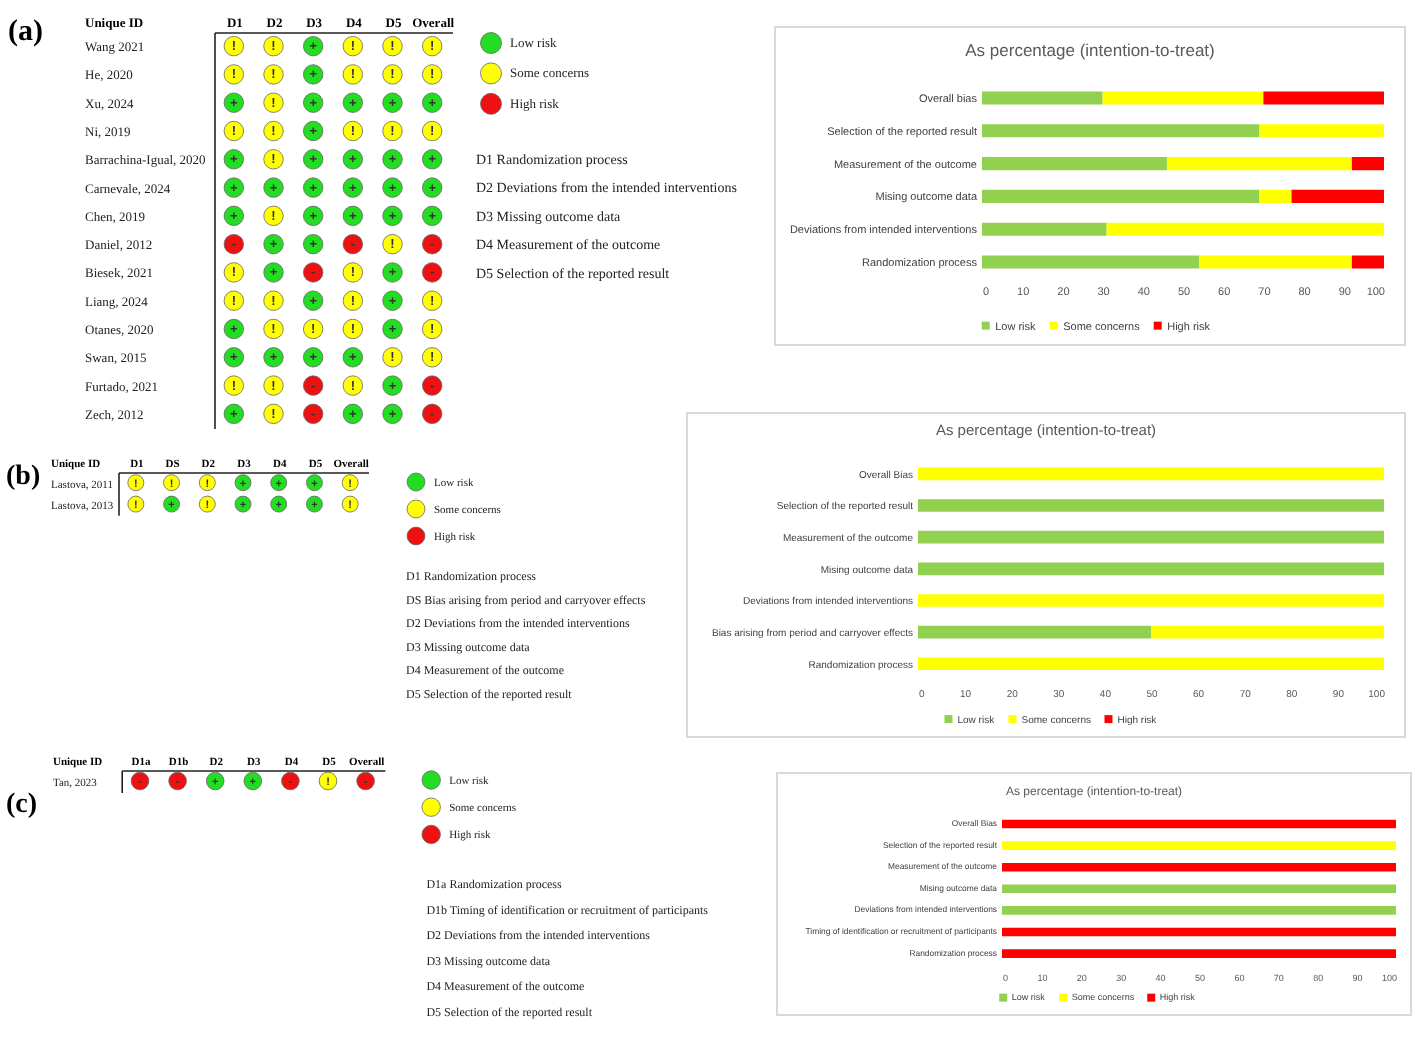 This screenshot has width=1416, height=1048. Describe the element at coordinates (1090, 49) in the screenshot. I see `chart-title: As percentage (intention-to-treat)` at that location.